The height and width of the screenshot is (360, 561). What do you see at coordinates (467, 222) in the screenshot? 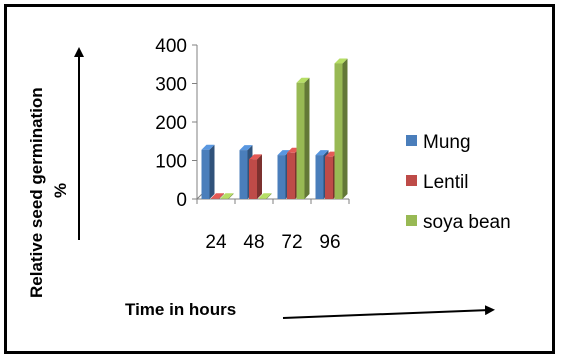
I see `legend-label: soya bean` at bounding box center [467, 222].